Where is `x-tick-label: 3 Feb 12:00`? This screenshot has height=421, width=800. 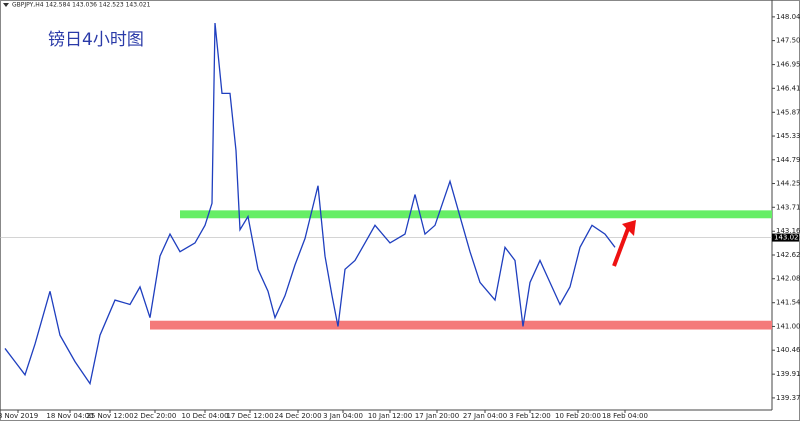 x-tick-label: 3 Feb 12:00 is located at coordinates (529, 416).